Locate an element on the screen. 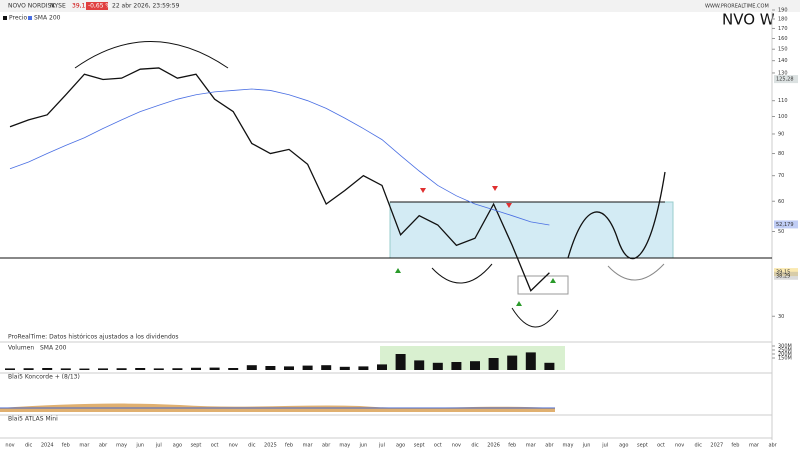  indicator-title: Blai5 ATLAS Mini is located at coordinates (33, 419).